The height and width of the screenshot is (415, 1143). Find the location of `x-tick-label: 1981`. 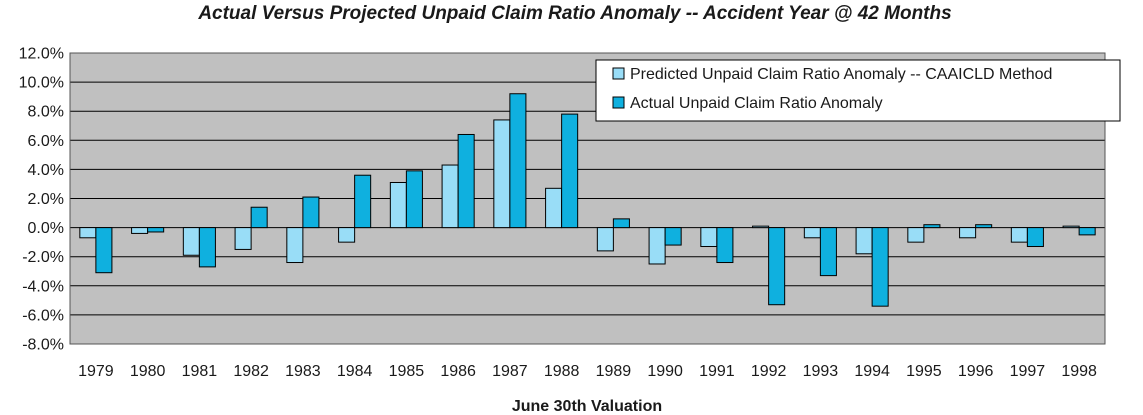

x-tick-label: 1981 is located at coordinates (200, 371).